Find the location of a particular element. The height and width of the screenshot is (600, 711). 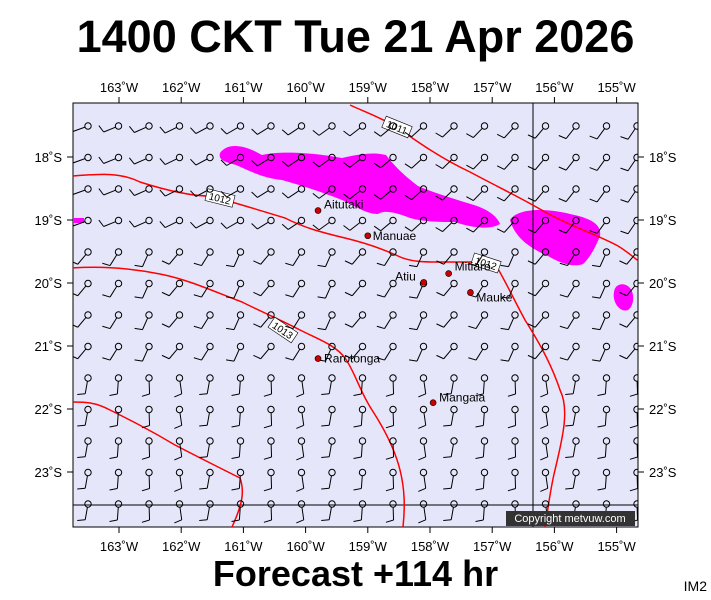

lon-label-top: 160˚W is located at coordinates (305, 87).